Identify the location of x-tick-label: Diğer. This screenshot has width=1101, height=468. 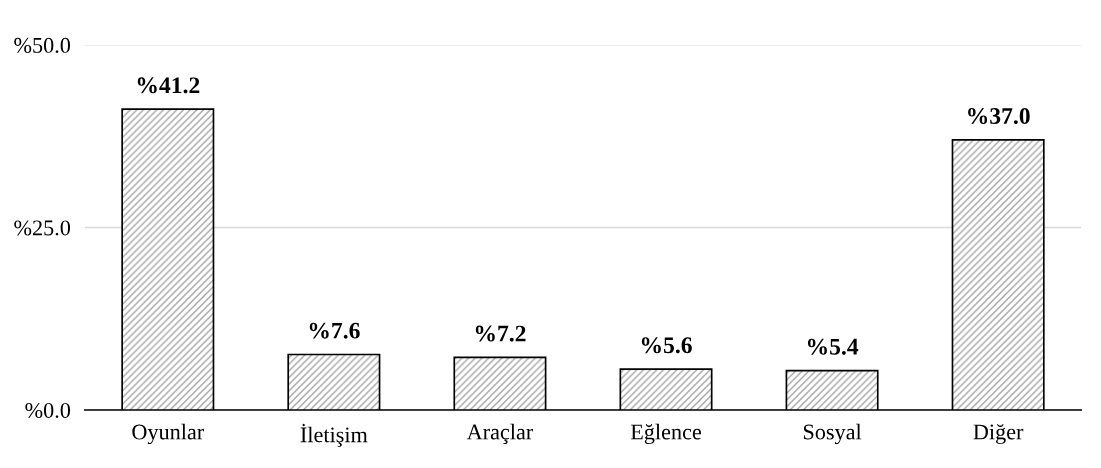
(998, 434).